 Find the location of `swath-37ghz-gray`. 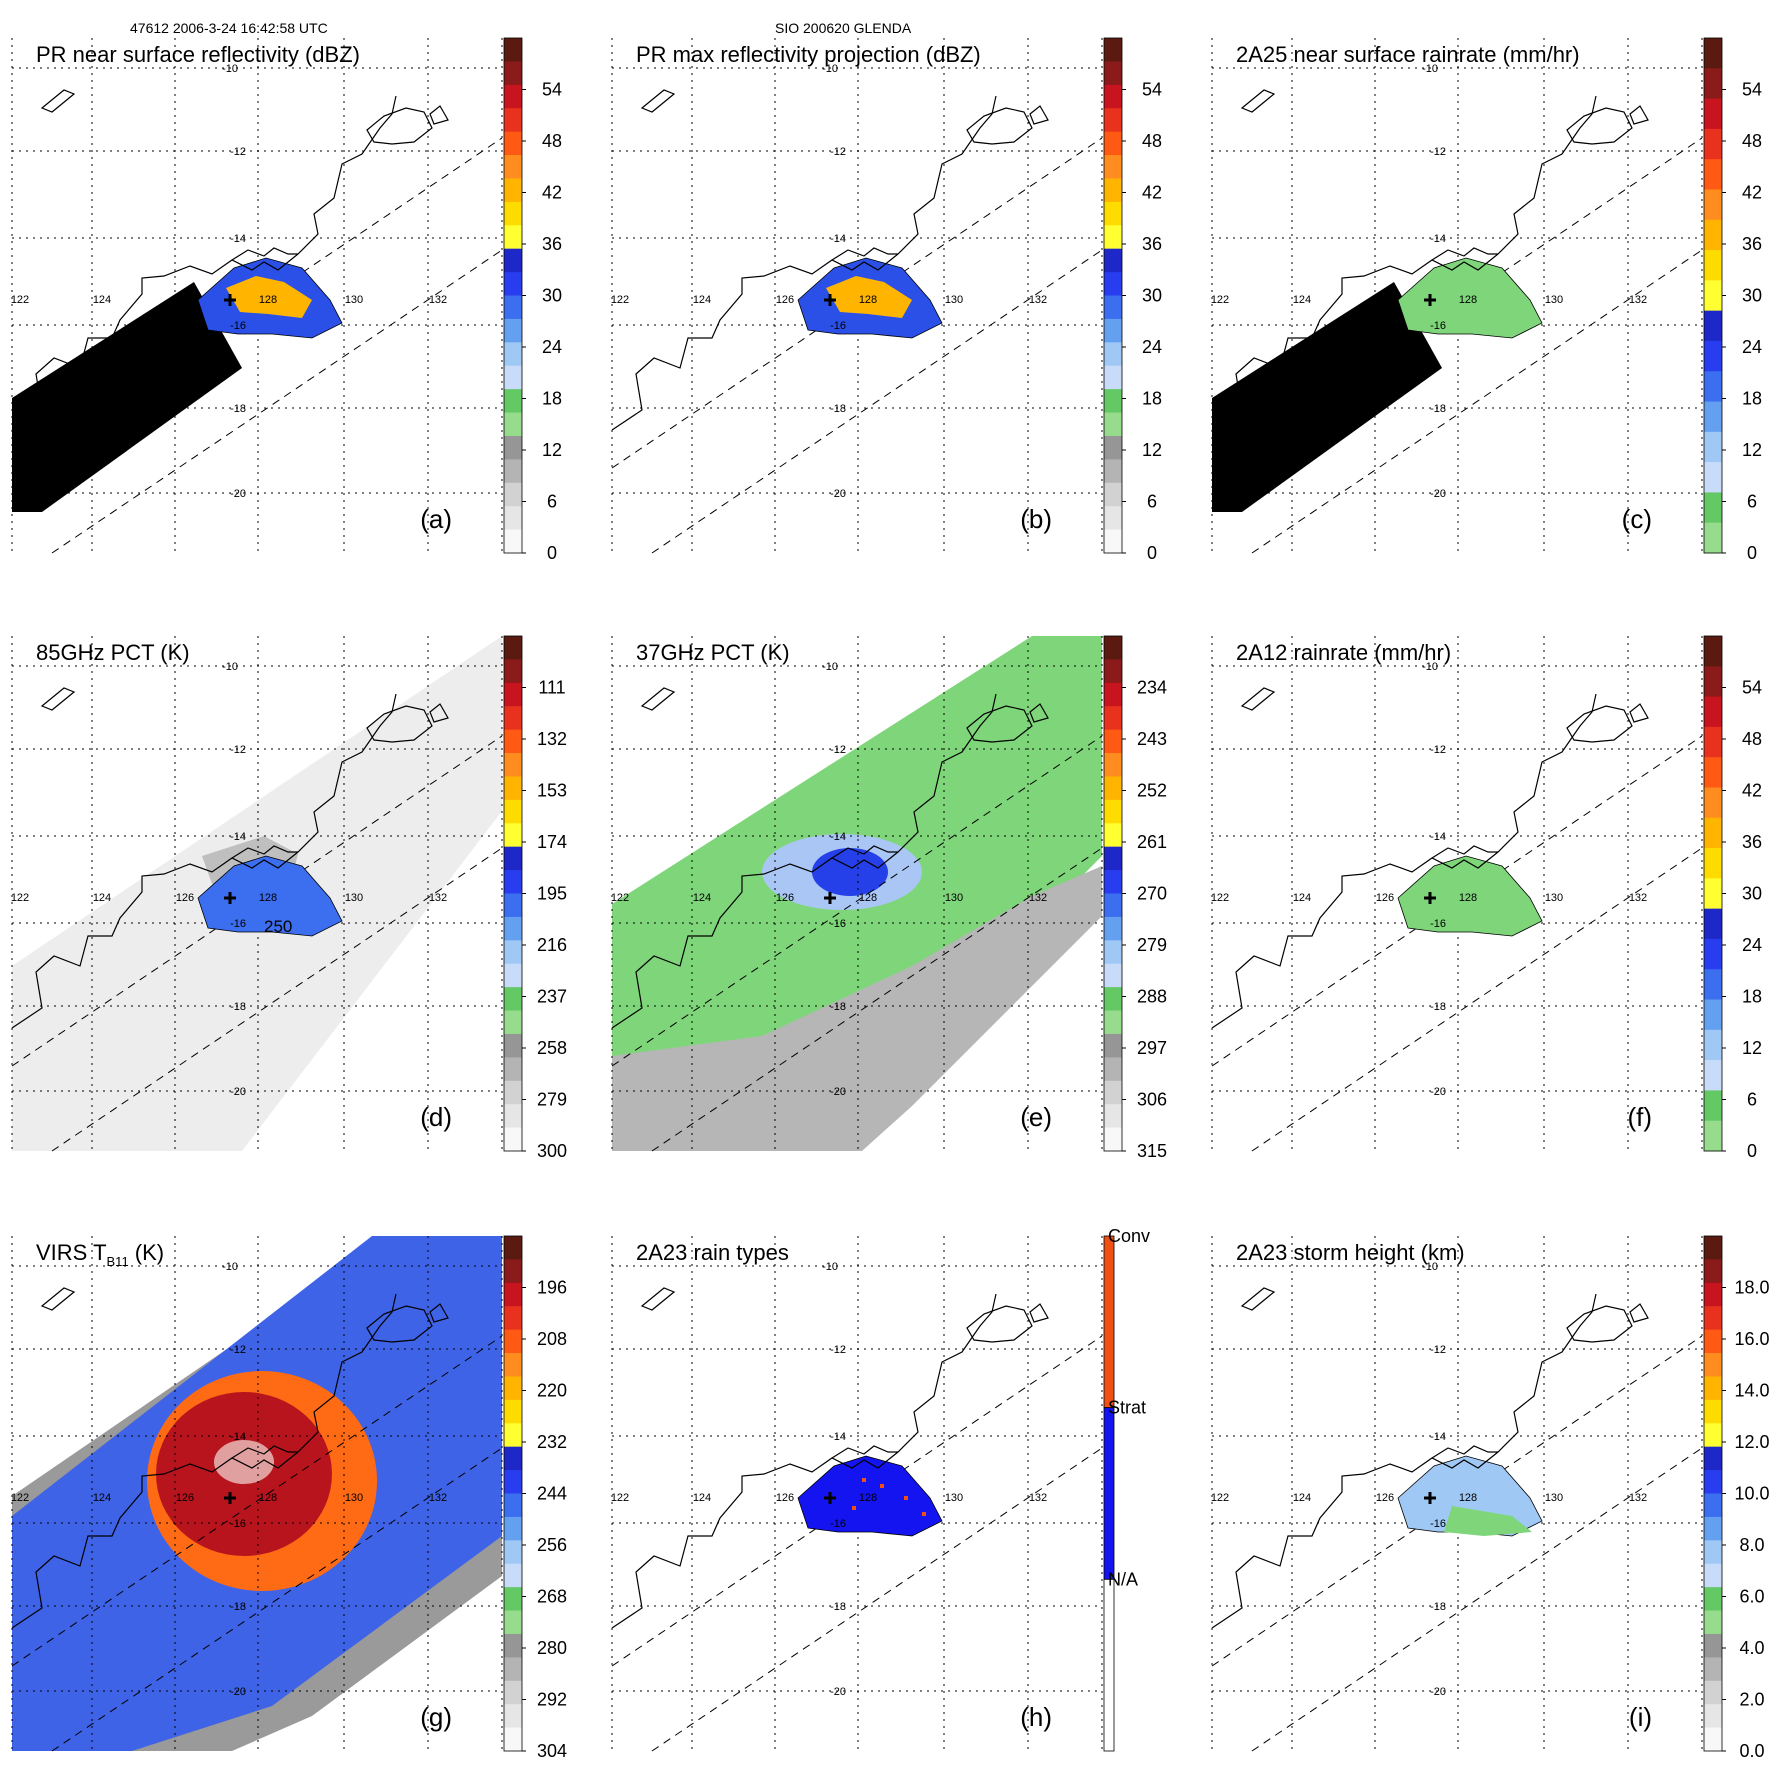

swath-37ghz-gray is located at coordinates (857, 1008).